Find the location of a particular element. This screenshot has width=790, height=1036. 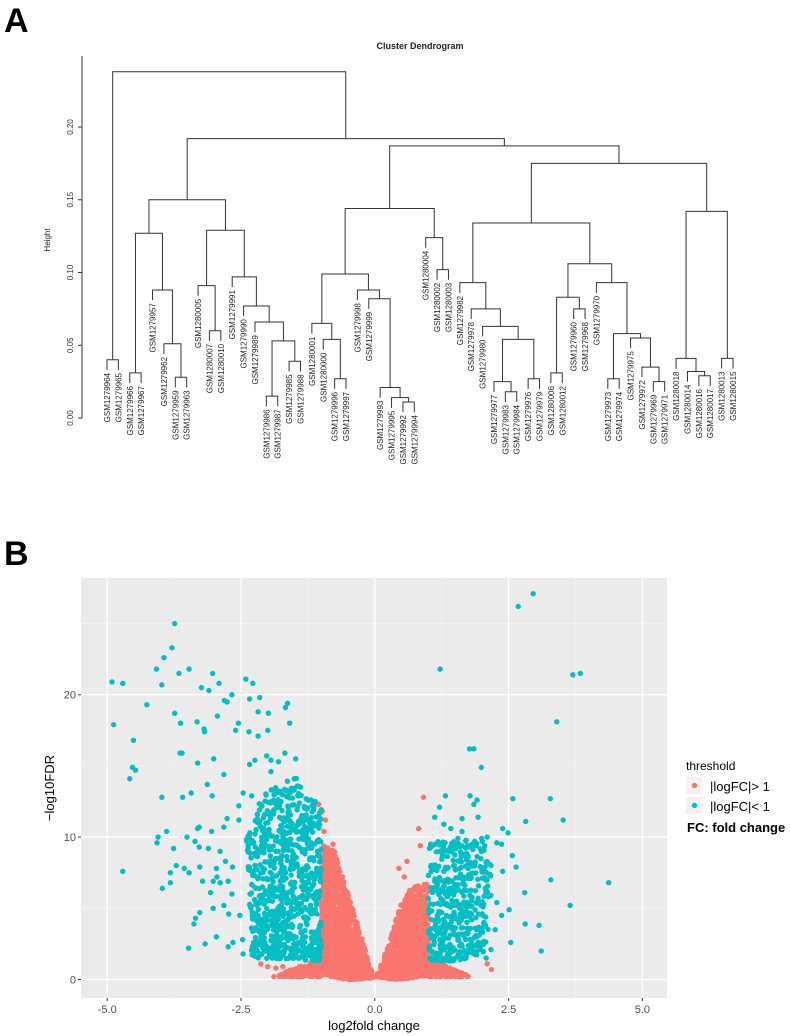

legend-note: FC: fold change is located at coordinates (736, 827).